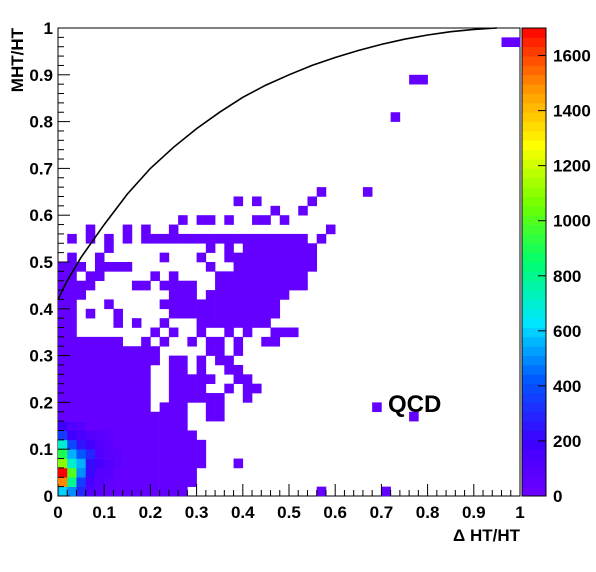  Describe the element at coordinates (41, 75) in the screenshot. I see `y-tick-label: 0.9` at that location.